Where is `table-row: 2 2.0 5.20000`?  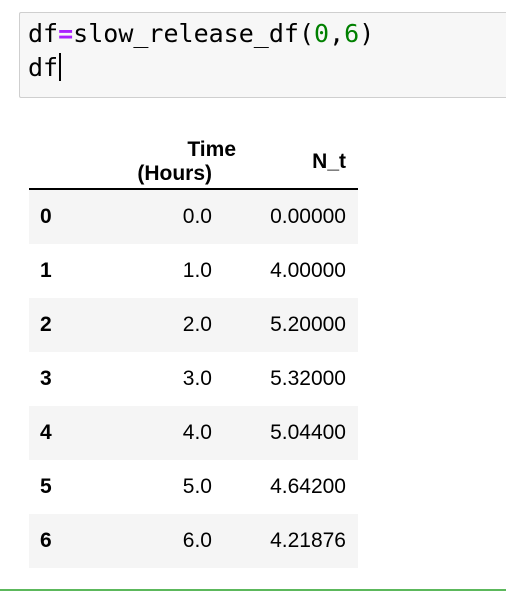
table-row: 2 2.0 5.20000 is located at coordinates (193, 325).